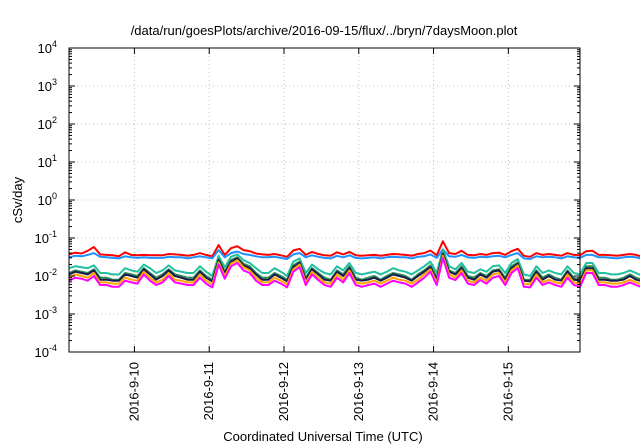 The width and height of the screenshot is (640, 448). What do you see at coordinates (208, 391) in the screenshot?
I see `x-tick-label: 2016-9-11` at bounding box center [208, 391].